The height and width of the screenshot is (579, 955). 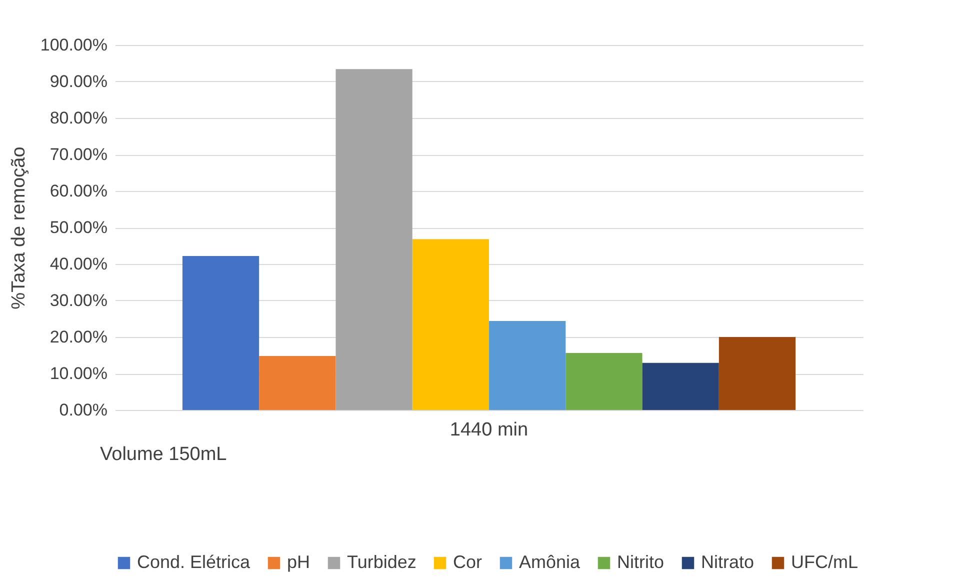 What do you see at coordinates (163, 455) in the screenshot?
I see `text: Volume 150mL` at bounding box center [163, 455].